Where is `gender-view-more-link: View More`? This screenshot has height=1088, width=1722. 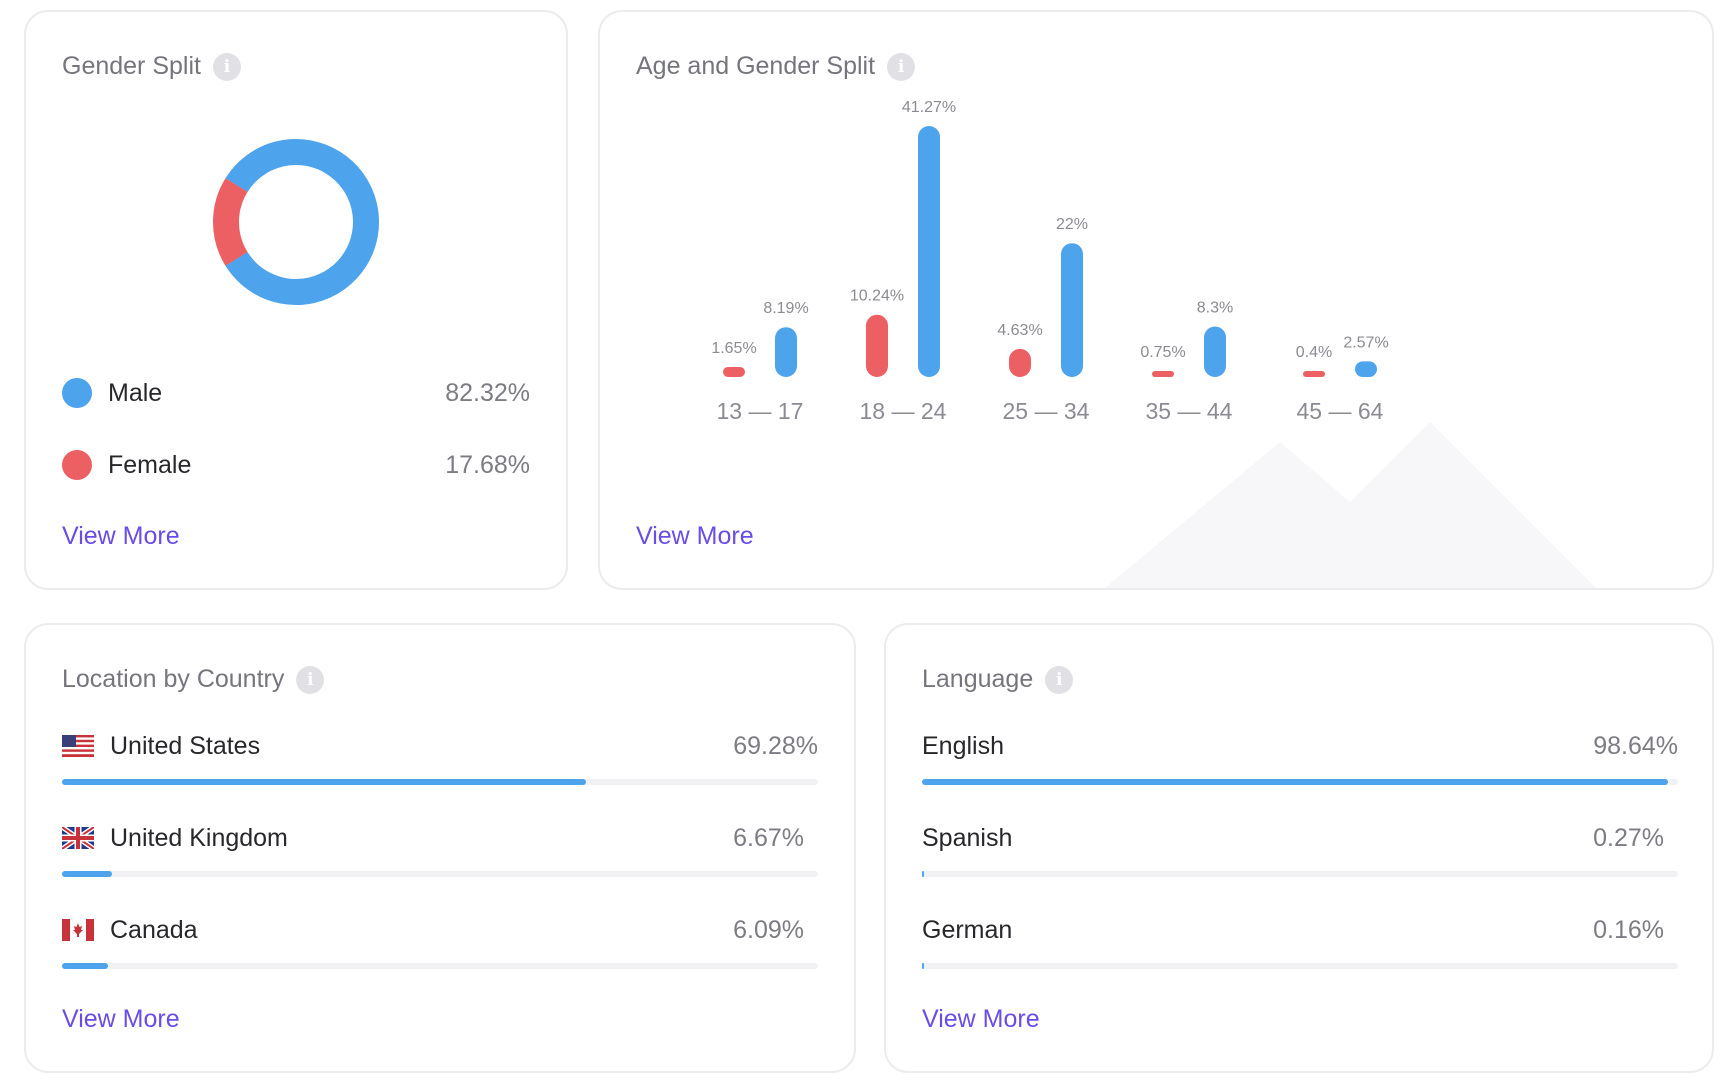 gender-view-more-link: View More is located at coordinates (121, 536).